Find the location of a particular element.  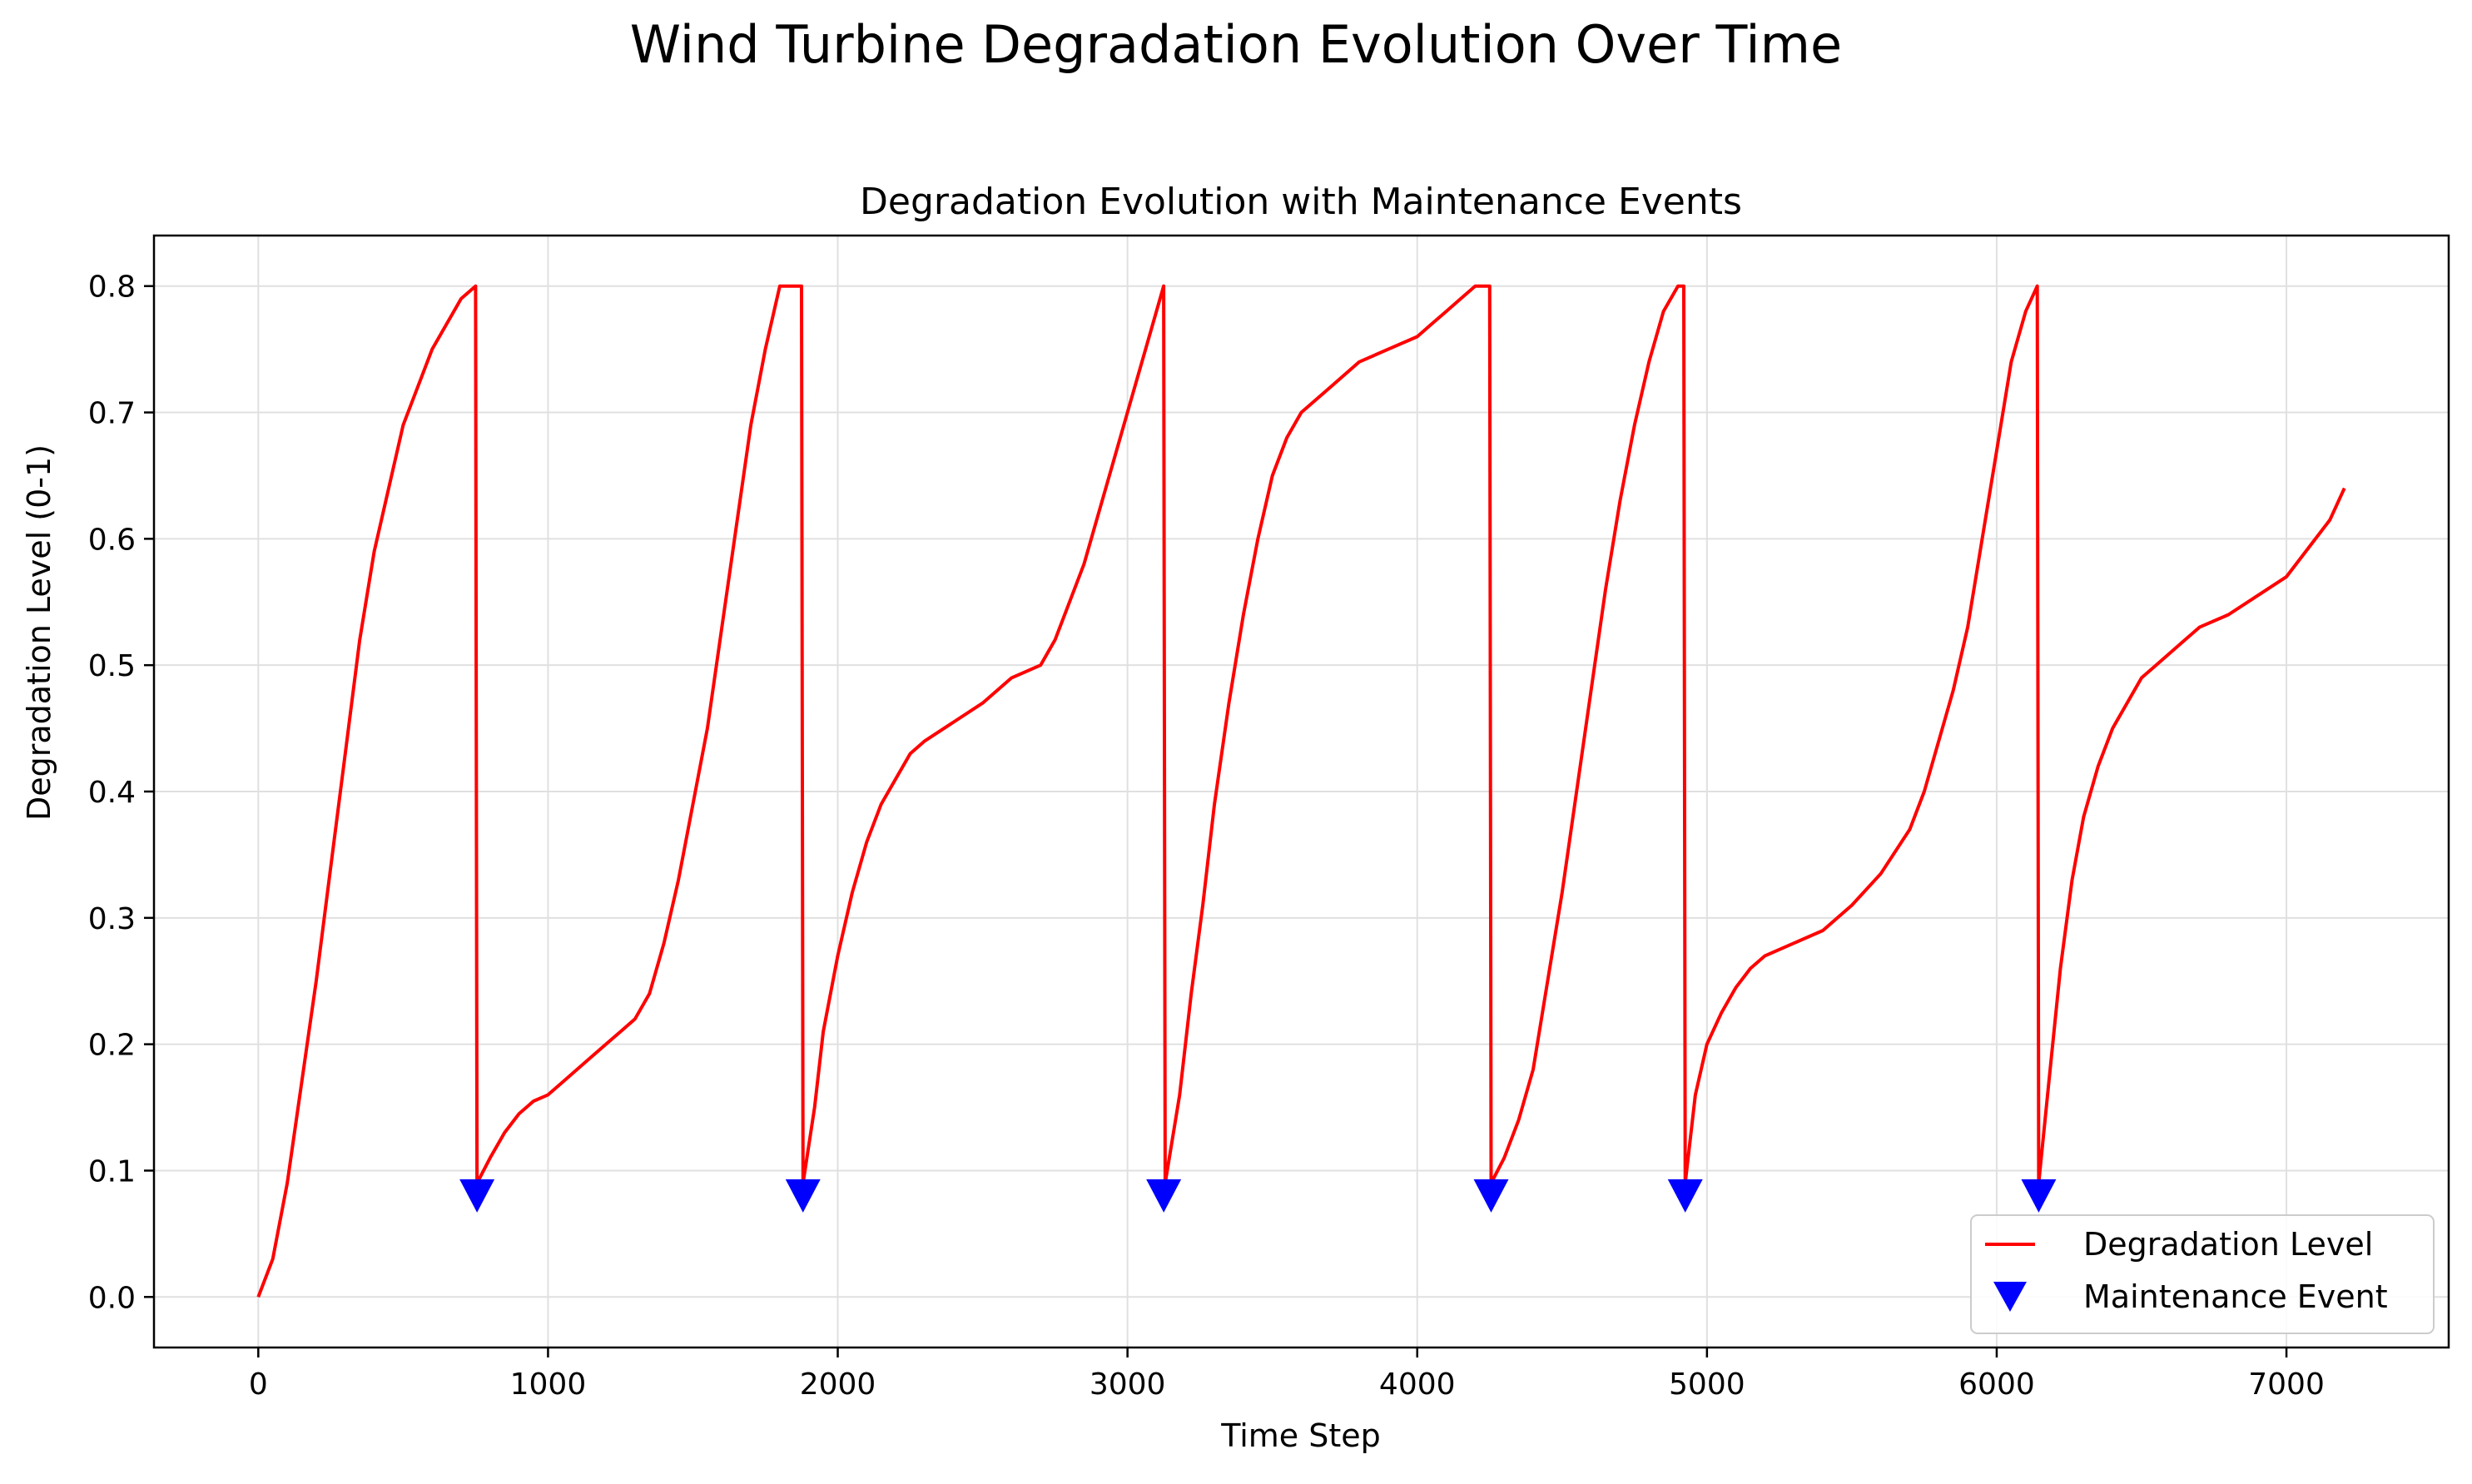

y-tick-label: 0.5 is located at coordinates (112, 666).